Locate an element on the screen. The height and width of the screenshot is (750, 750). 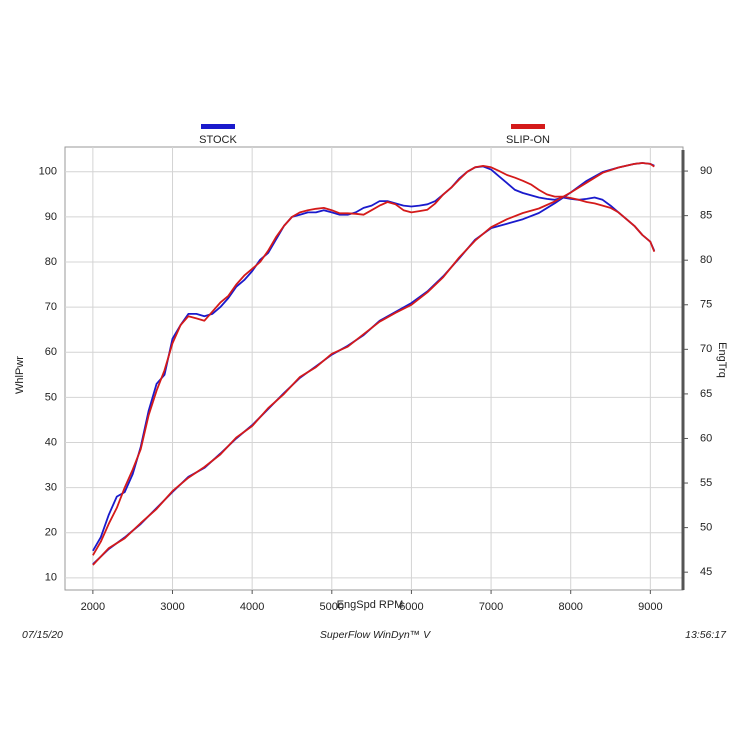
footer-time: 13:56:17 is located at coordinates (706, 635).